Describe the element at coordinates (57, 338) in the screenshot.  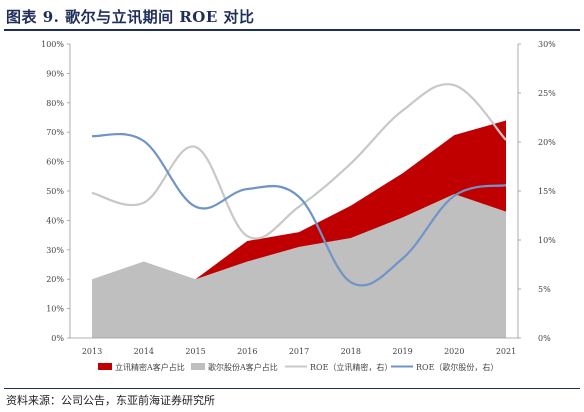
I see `left-tick-label: 0%` at that location.